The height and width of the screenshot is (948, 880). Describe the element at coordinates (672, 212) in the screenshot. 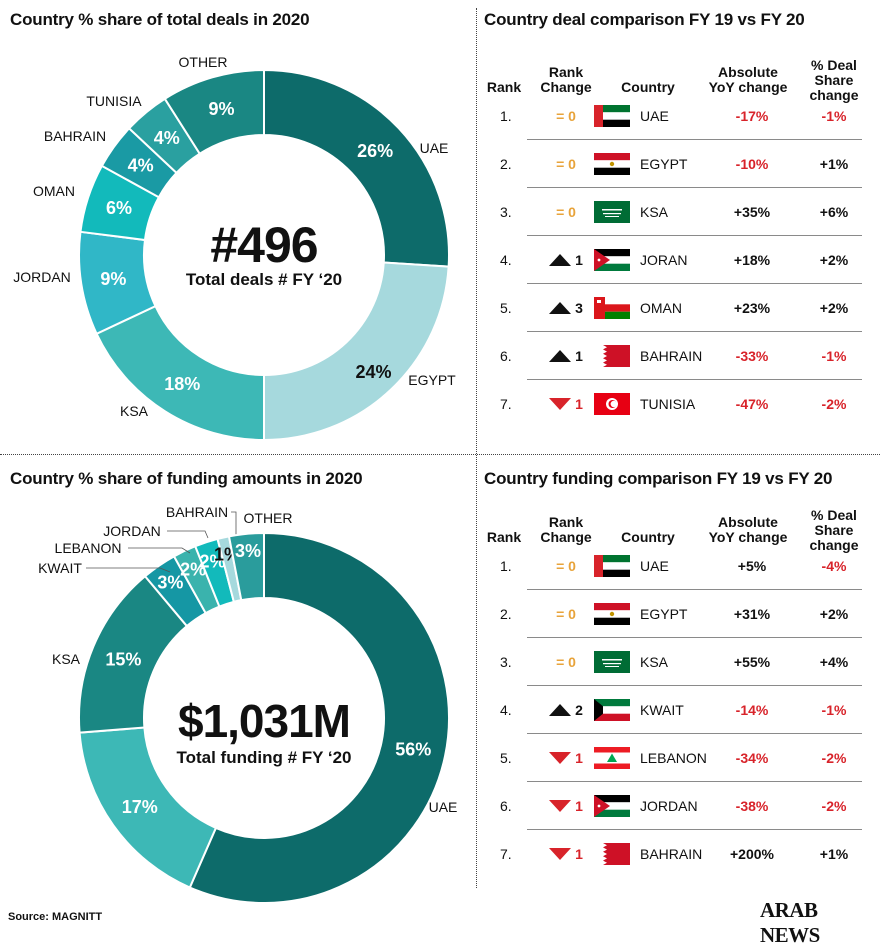

I see `deals-table-row: 3. = 0 KSA +35% +6%` at that location.